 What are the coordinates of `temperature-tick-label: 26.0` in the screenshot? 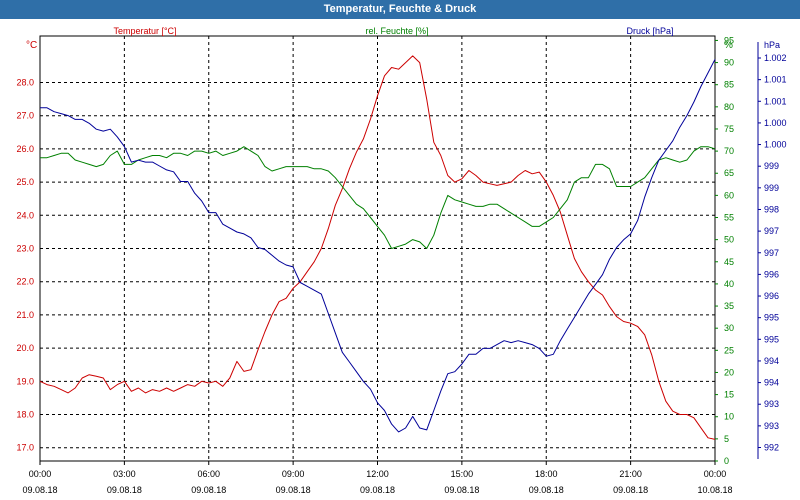 It's located at (25, 149).